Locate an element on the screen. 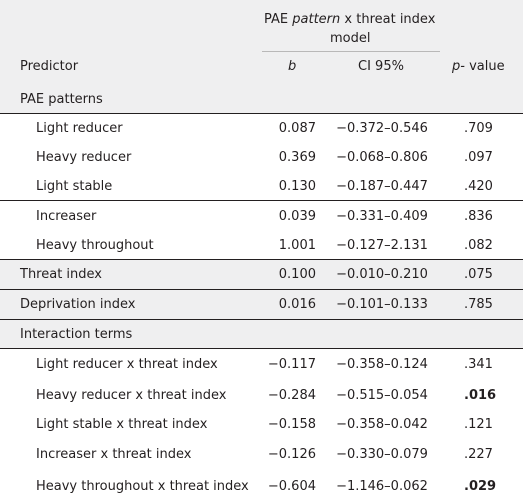 This screenshot has width=523, height=503. column-header-p: p- is located at coordinates (458, 66).